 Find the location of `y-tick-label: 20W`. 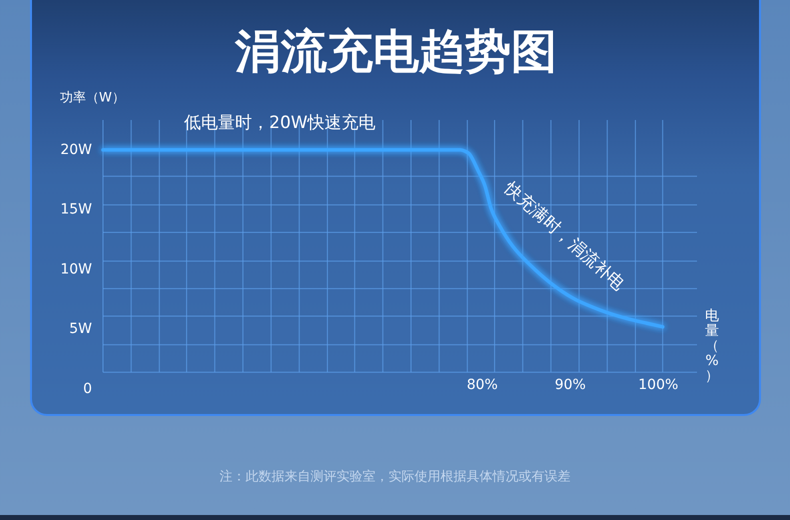

y-tick-label: 20W is located at coordinates (76, 150).